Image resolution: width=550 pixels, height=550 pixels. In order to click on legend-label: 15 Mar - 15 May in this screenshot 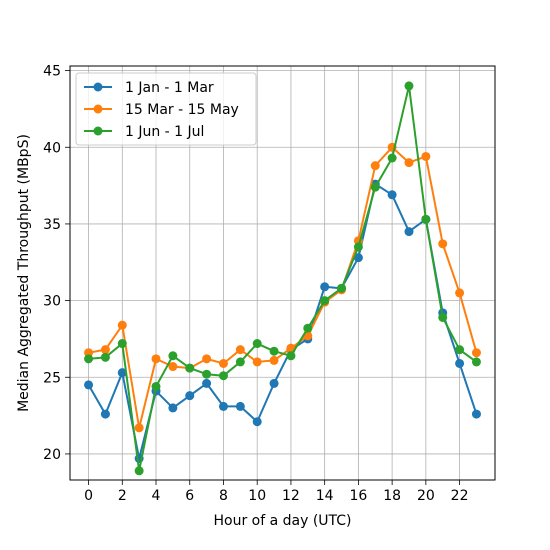, I will do `click(182, 110)`.